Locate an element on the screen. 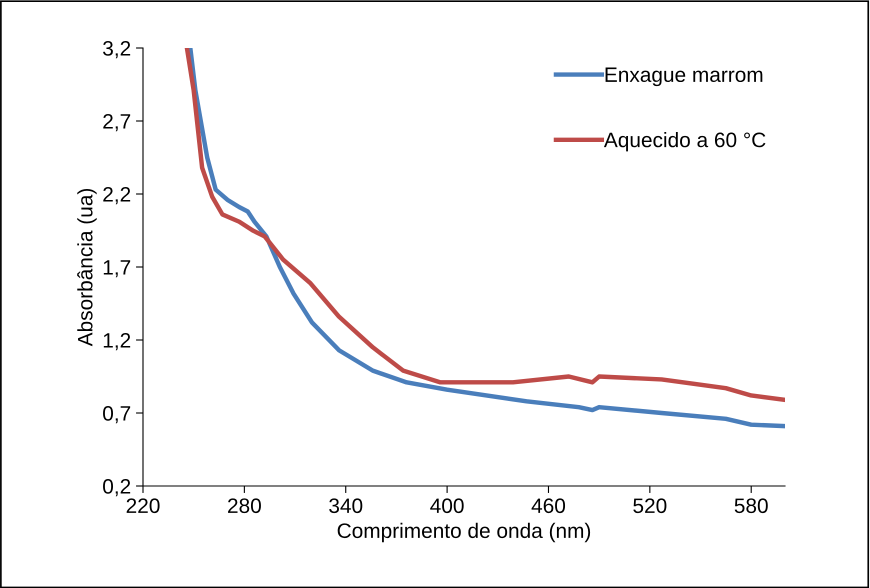 The image size is (870, 588). legend-label: Enxague marrom is located at coordinates (684, 77).